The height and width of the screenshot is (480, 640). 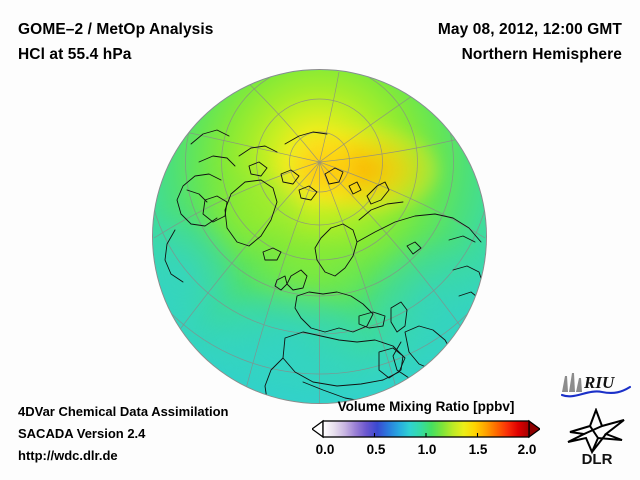 I want to click on version-label: SACADA Version 2.4, so click(x=82, y=433).